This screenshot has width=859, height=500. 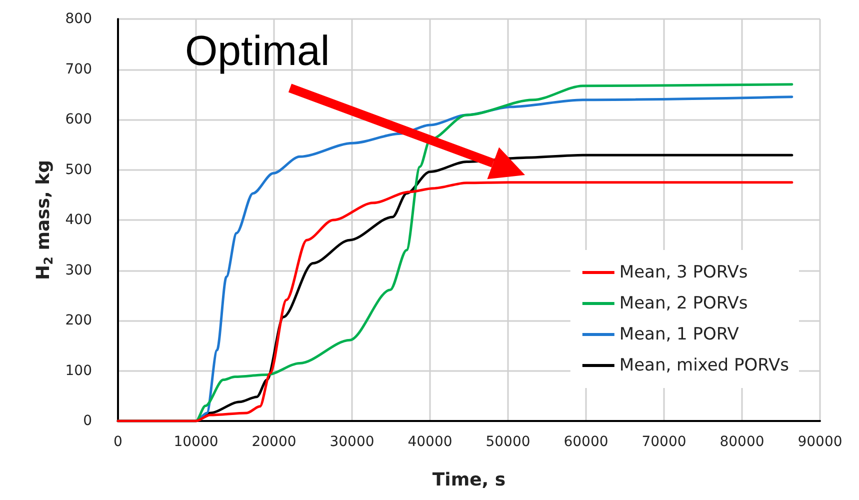 I want to click on legend-label: Mean, 1 PORV, so click(x=679, y=334).